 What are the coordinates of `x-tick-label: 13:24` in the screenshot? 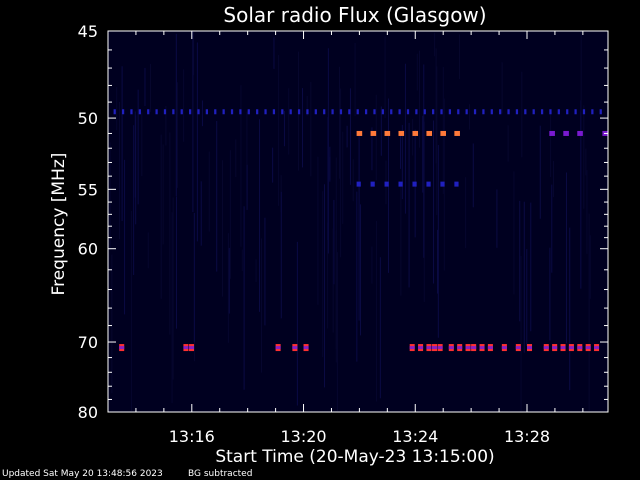 It's located at (415, 436).